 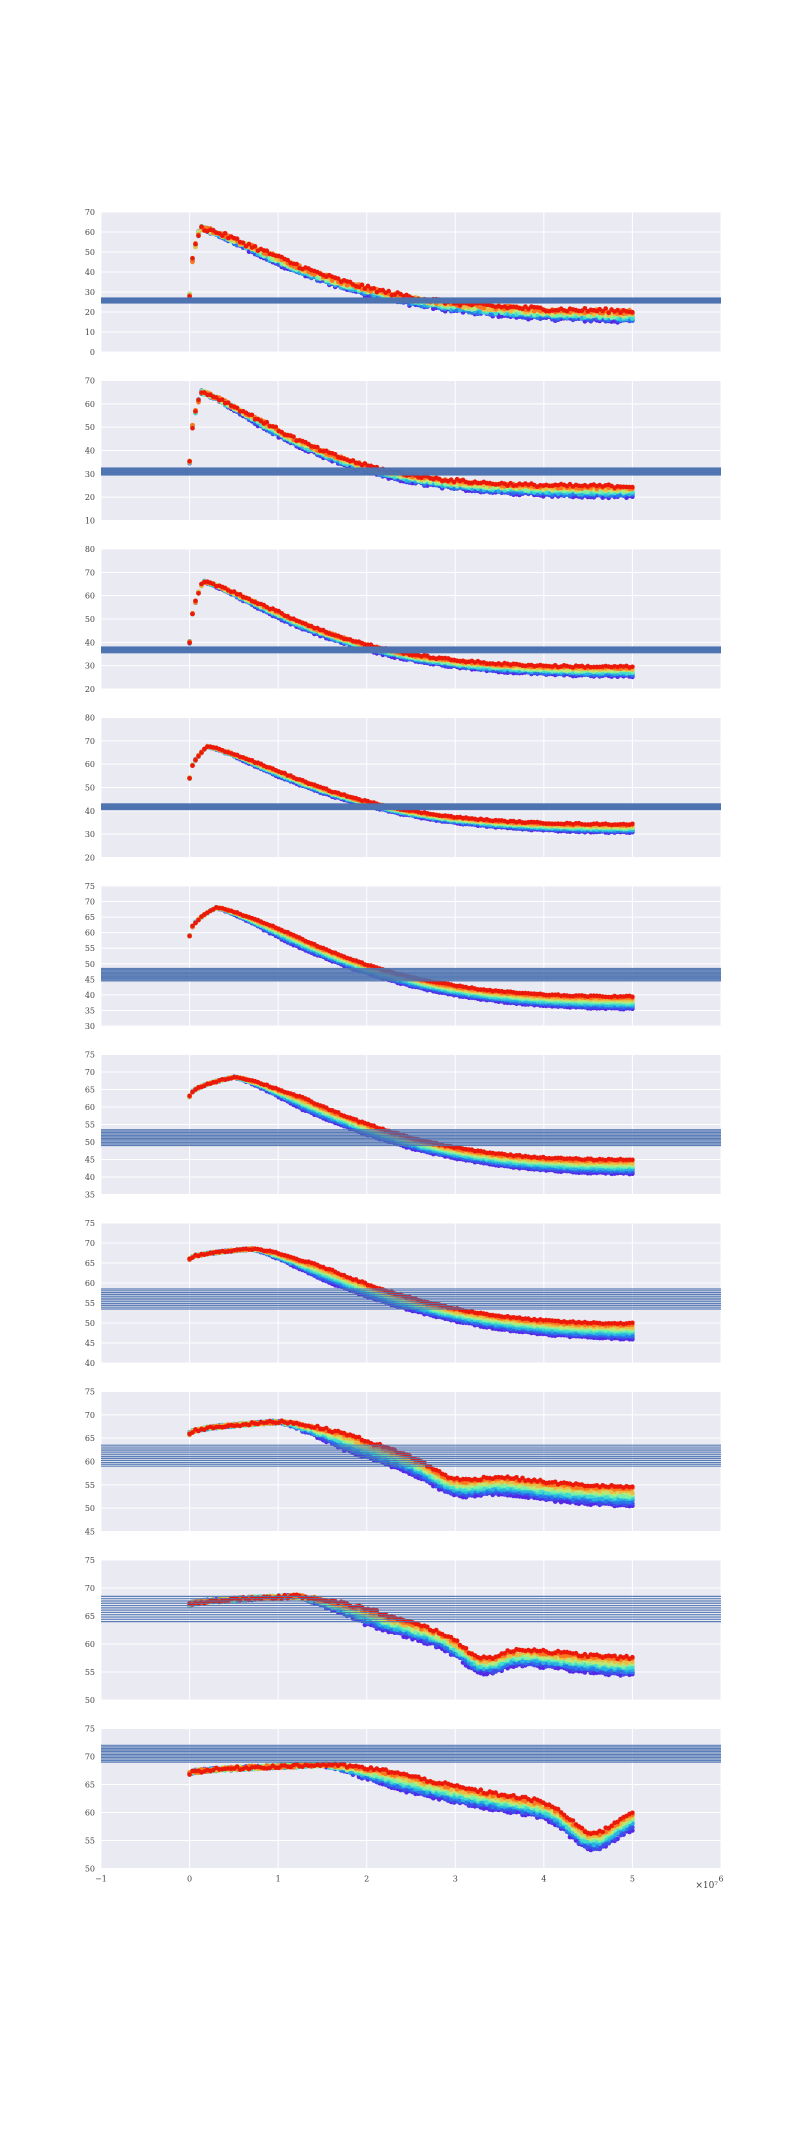 What do you see at coordinates (403, 619) in the screenshot?
I see `panel-3: 20 30 40 50 60 70 80` at bounding box center [403, 619].